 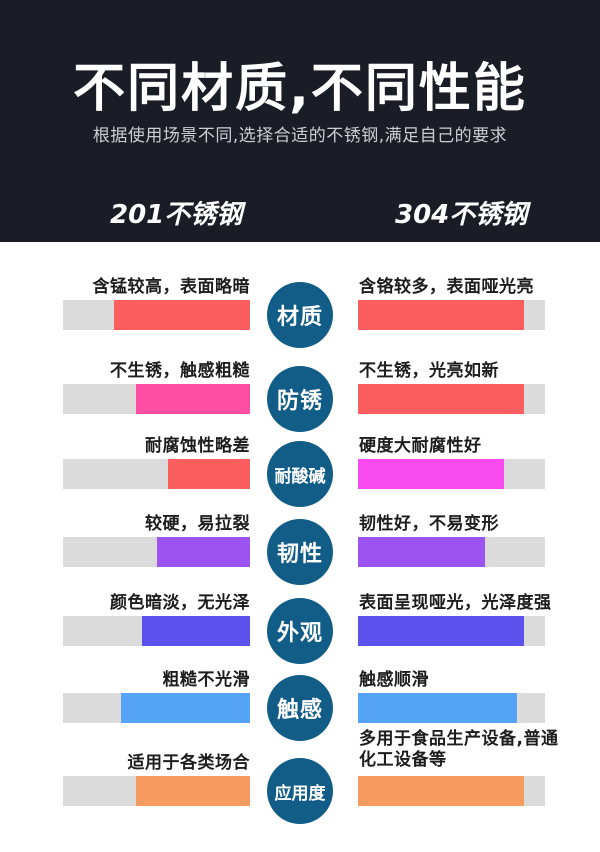 What do you see at coordinates (300, 708) in the screenshot?
I see `category-badge-touch: 触感` at bounding box center [300, 708].